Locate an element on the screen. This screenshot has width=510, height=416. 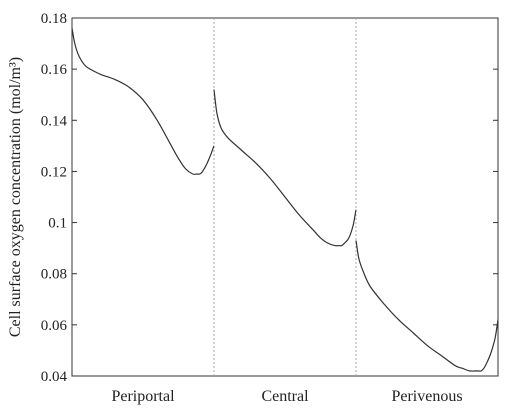
y-tick-label: 0.16 is located at coordinates (54, 70).